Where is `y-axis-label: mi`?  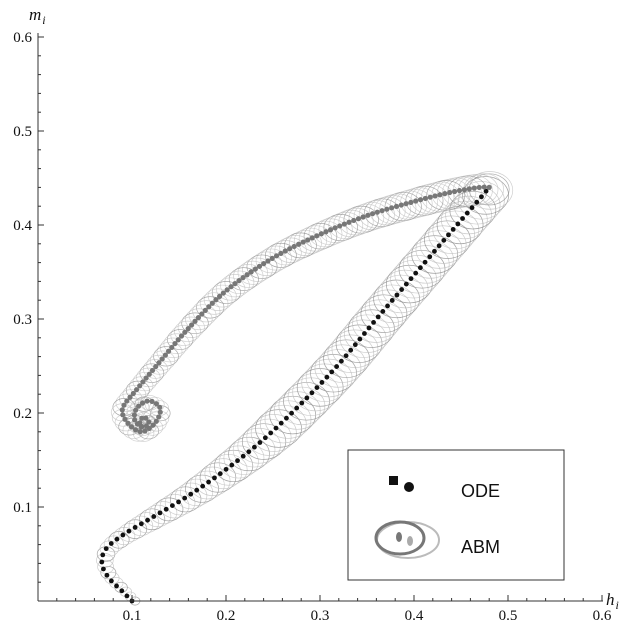 y-axis-label: mi is located at coordinates (37, 16).